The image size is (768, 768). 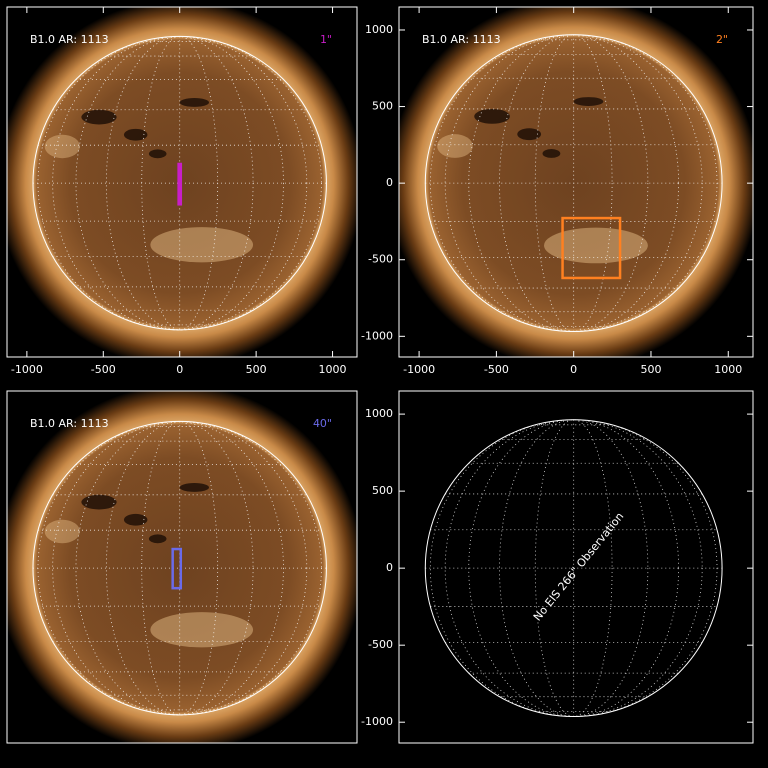 I want to click on panel-label: 40", so click(x=322, y=423).